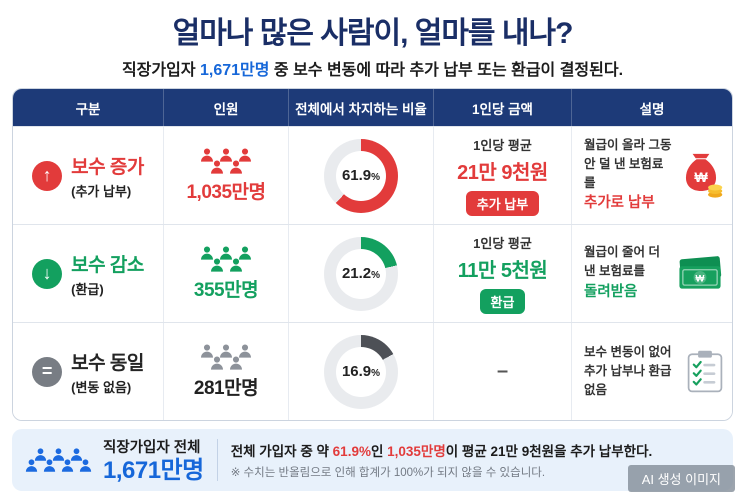  I want to click on summary-highlight-count: 1,035만명, so click(416, 451).